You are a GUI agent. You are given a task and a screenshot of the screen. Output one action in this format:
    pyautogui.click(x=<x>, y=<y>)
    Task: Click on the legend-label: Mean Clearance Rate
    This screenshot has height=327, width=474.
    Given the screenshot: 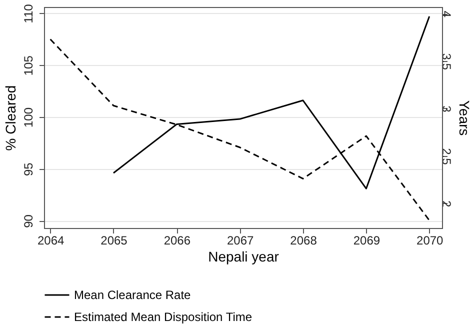 What is the action you would take?
    pyautogui.click(x=133, y=295)
    